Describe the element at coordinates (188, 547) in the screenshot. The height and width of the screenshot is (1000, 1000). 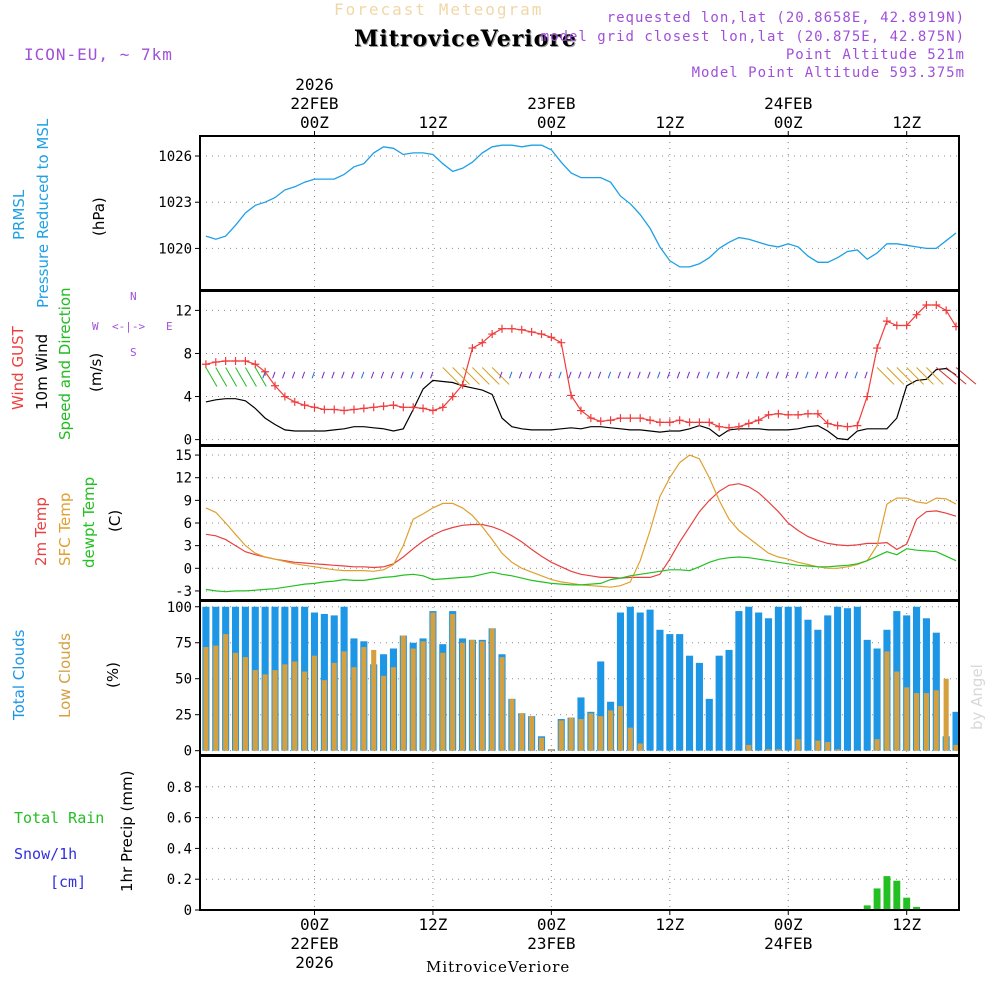
I see `y-tick-label: 3` at that location.